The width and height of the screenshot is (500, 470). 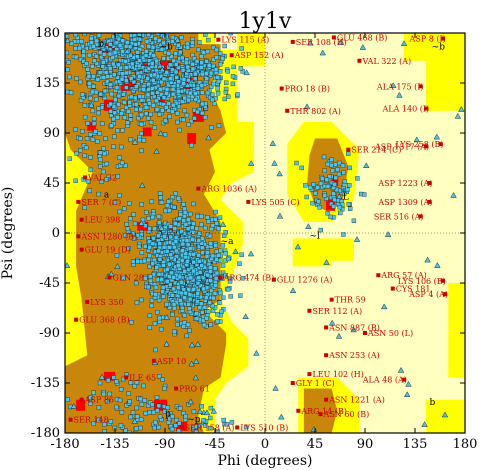 I want to click on outlier-label: ILE 65, so click(x=142, y=377).